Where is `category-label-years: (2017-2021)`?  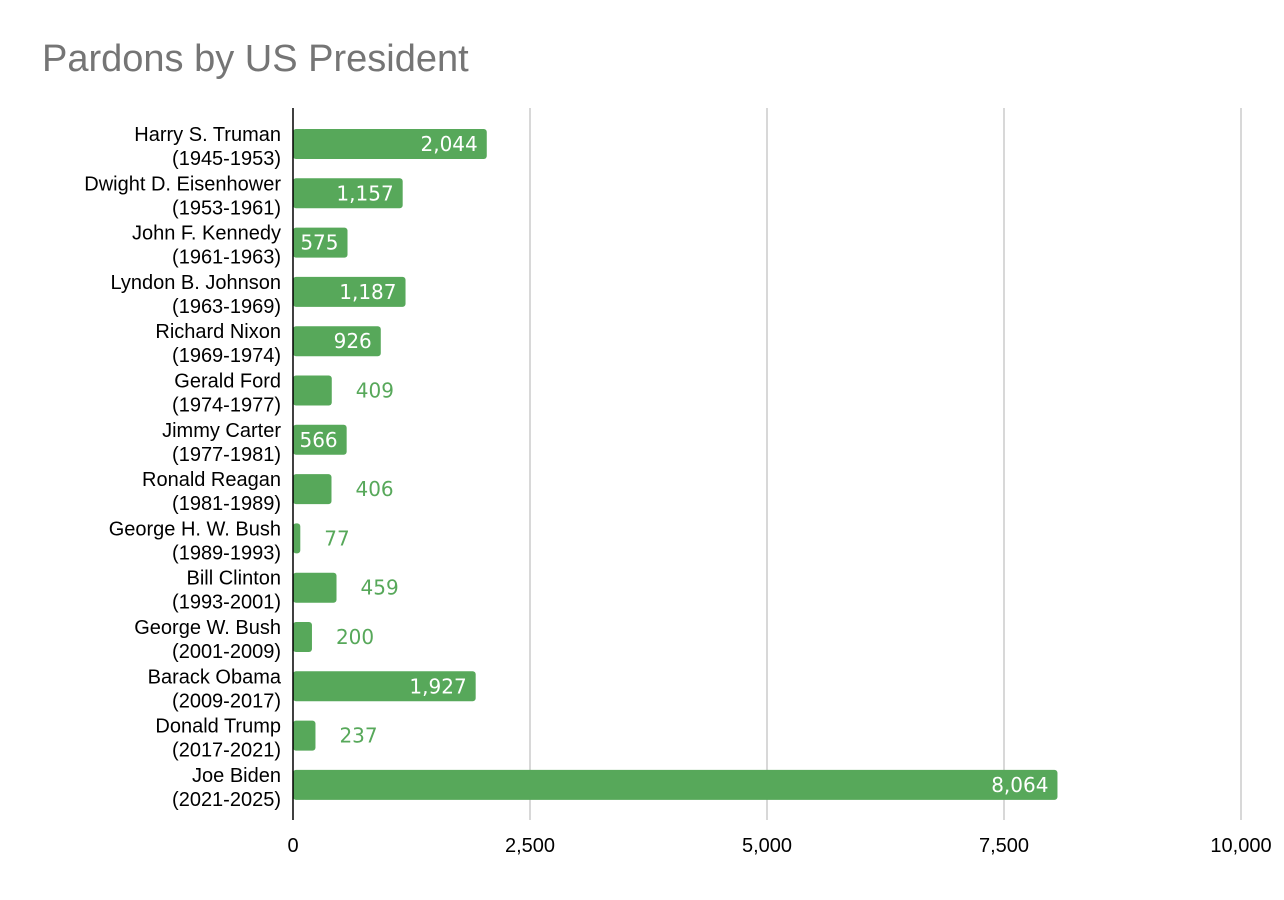 category-label-years: (2017-2021) is located at coordinates (226, 751).